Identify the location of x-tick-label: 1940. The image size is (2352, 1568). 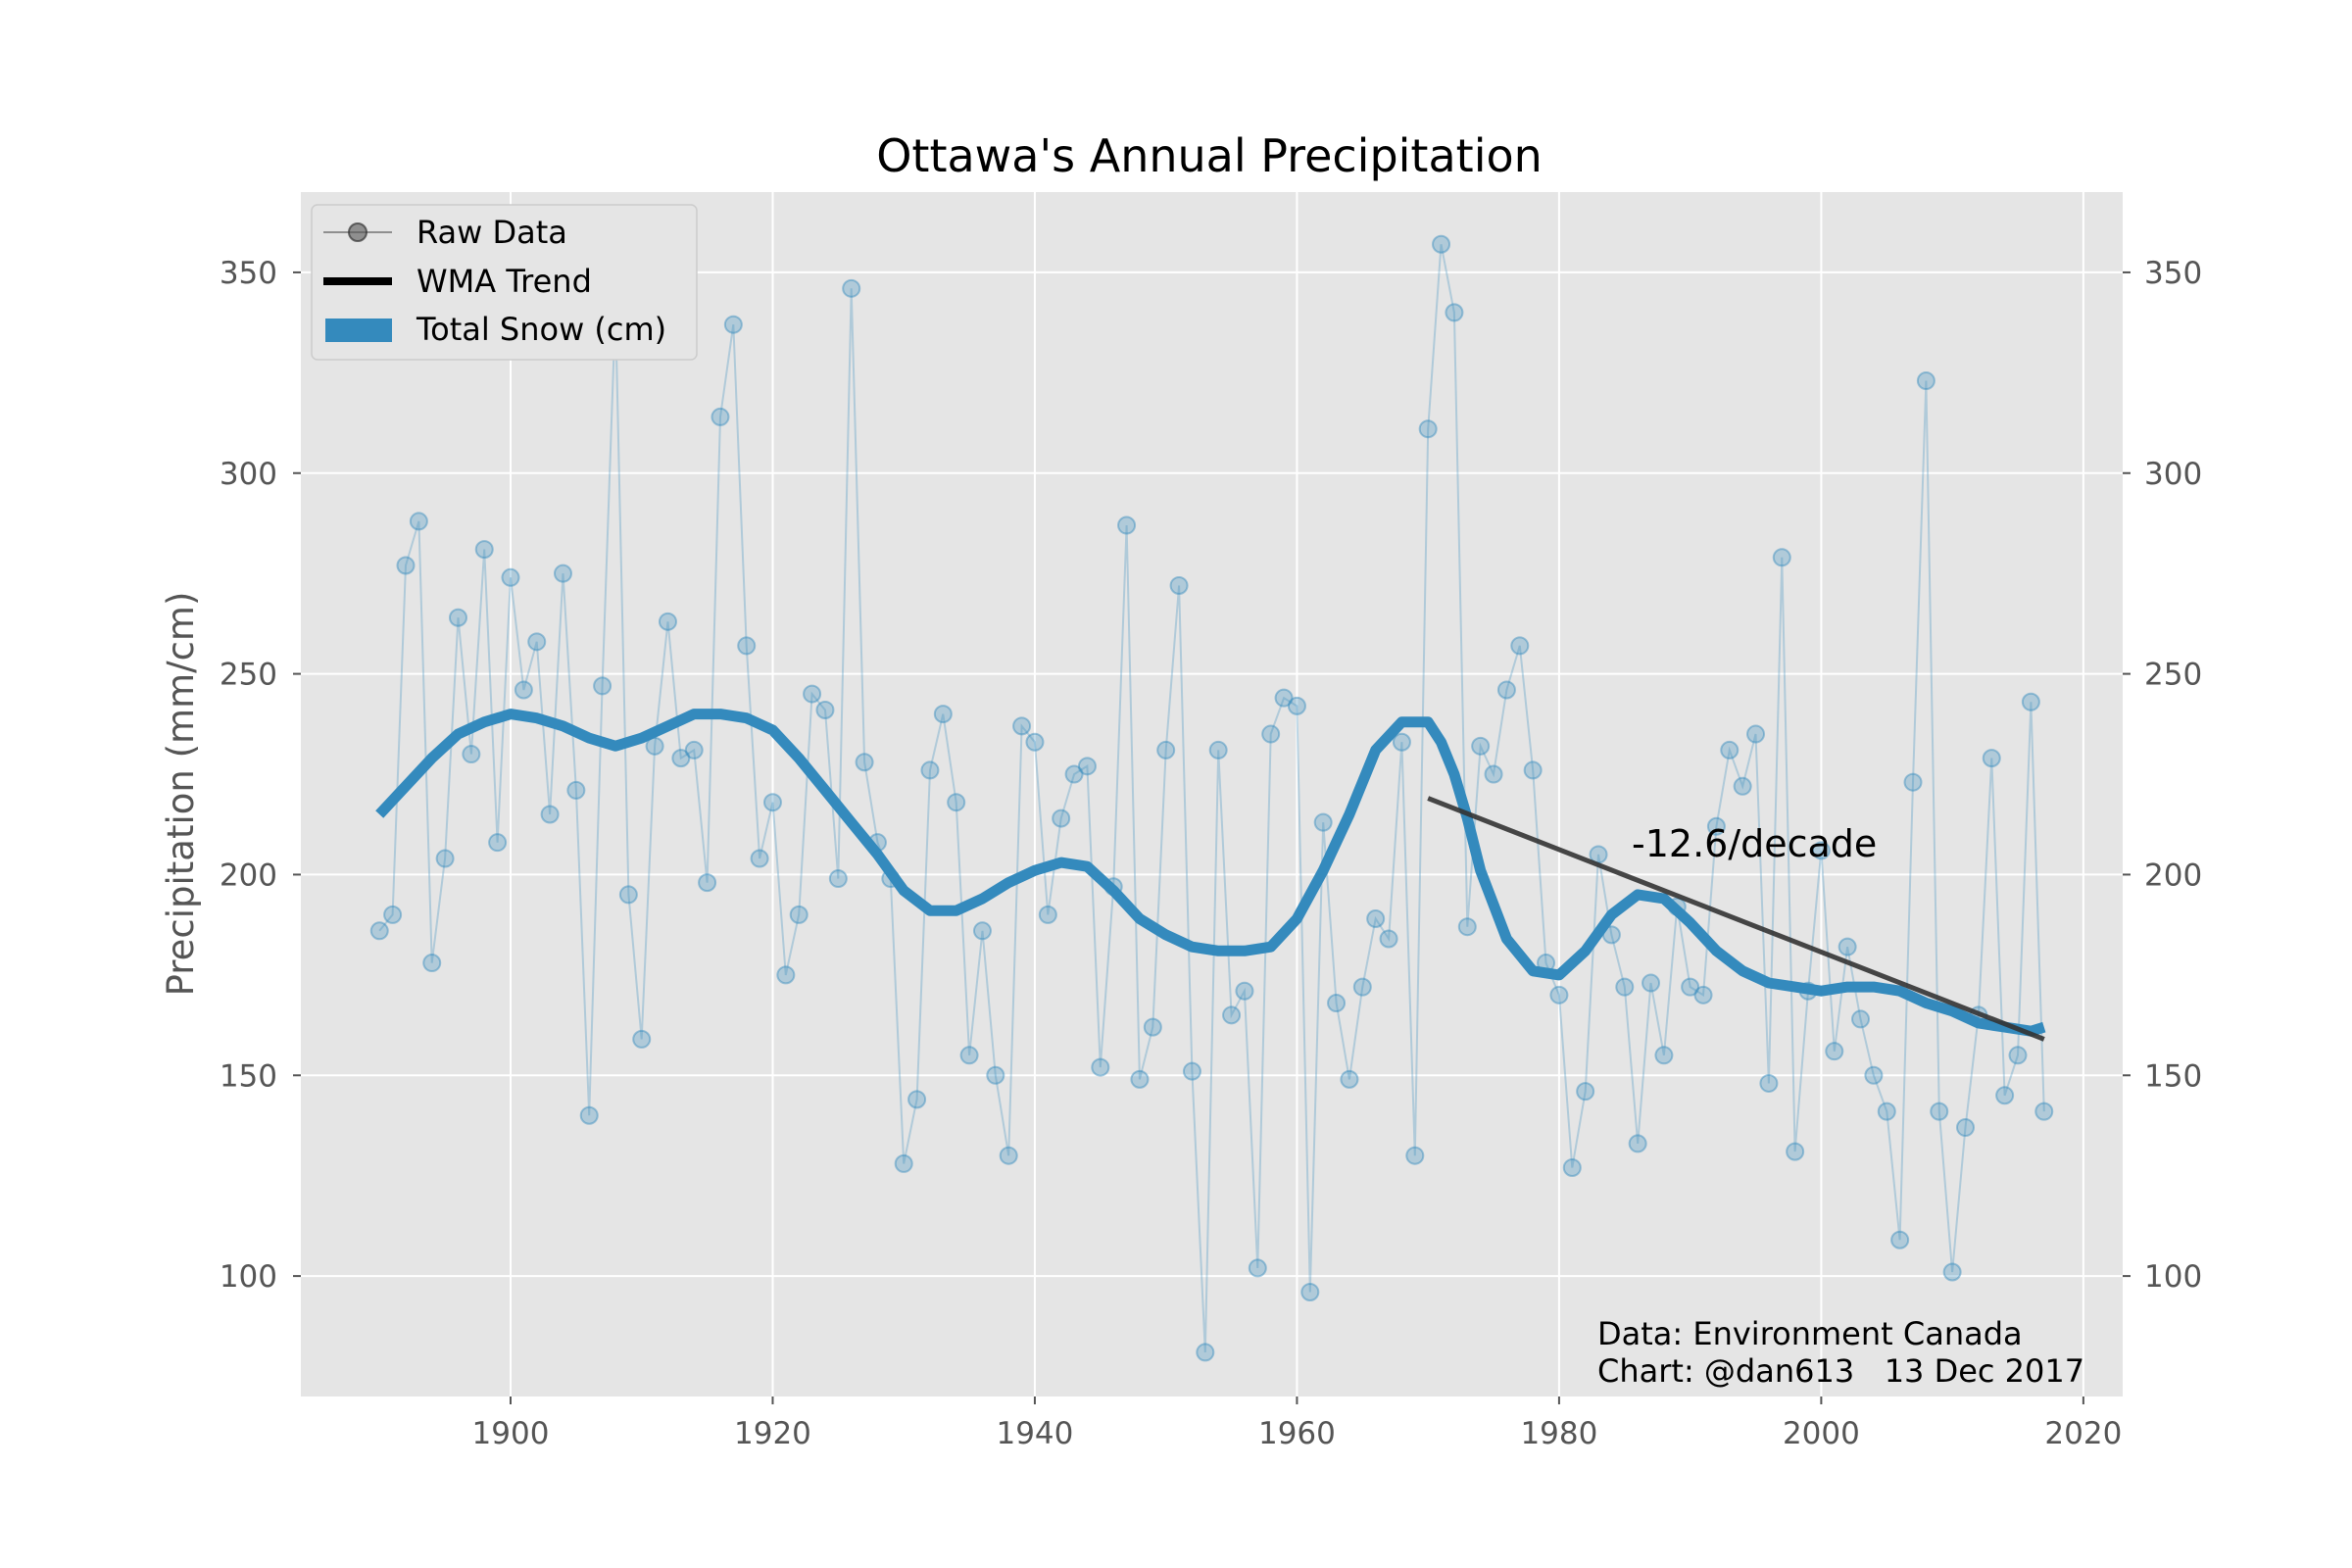
(1034, 1433).